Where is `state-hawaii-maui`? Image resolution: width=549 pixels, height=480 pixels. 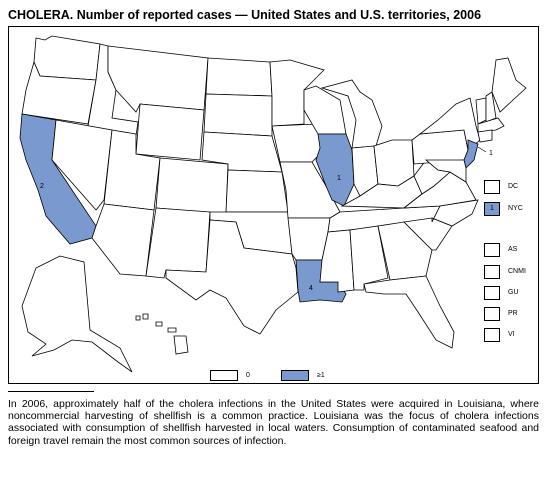
state-hawaii-maui is located at coordinates (172, 330).